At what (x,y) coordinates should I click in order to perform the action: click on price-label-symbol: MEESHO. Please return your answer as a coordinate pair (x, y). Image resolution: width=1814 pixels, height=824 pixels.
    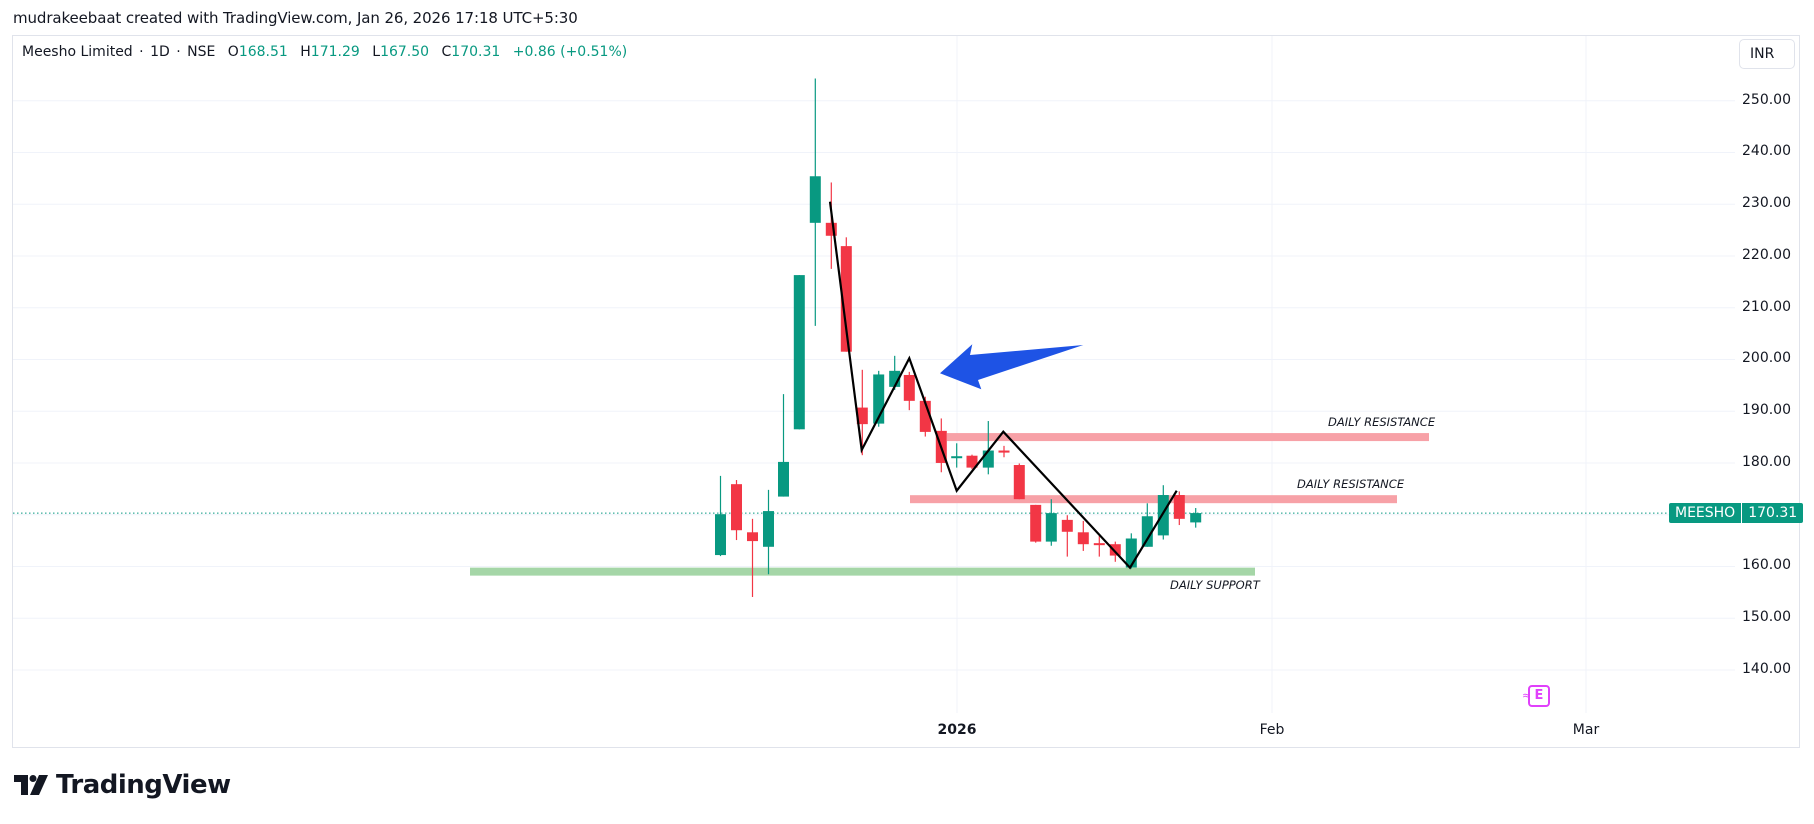
    Looking at the image, I should click on (1706, 513).